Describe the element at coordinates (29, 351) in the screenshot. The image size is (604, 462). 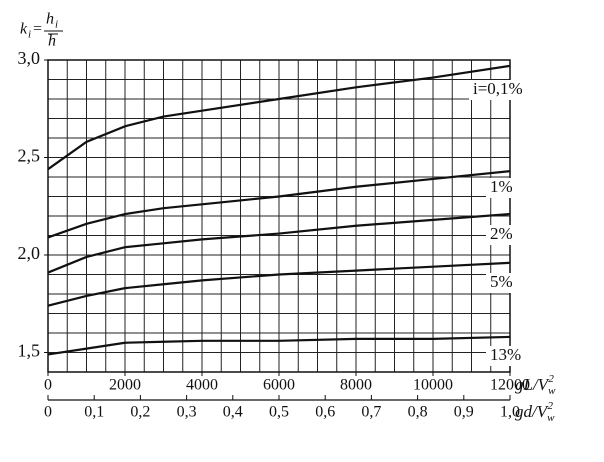
I see `y-tick-label: 1,5` at that location.